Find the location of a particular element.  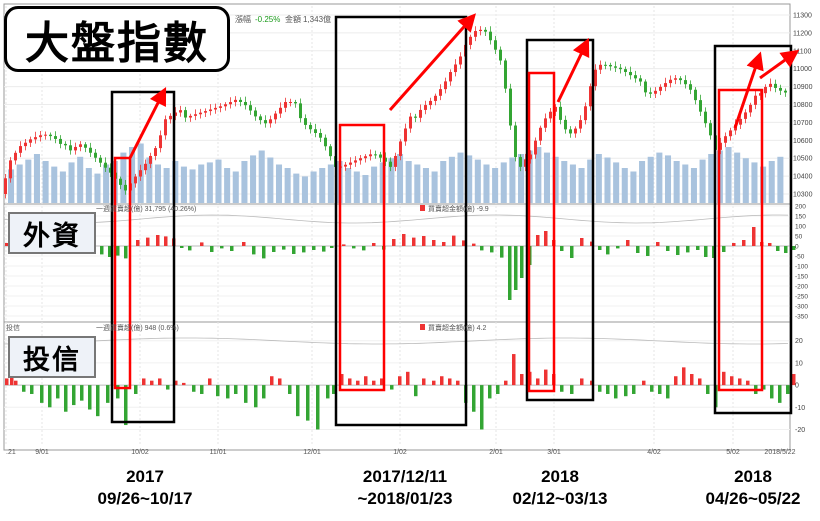

caption-period-3-line2: 02/12~03/13 is located at coordinates (560, 498).